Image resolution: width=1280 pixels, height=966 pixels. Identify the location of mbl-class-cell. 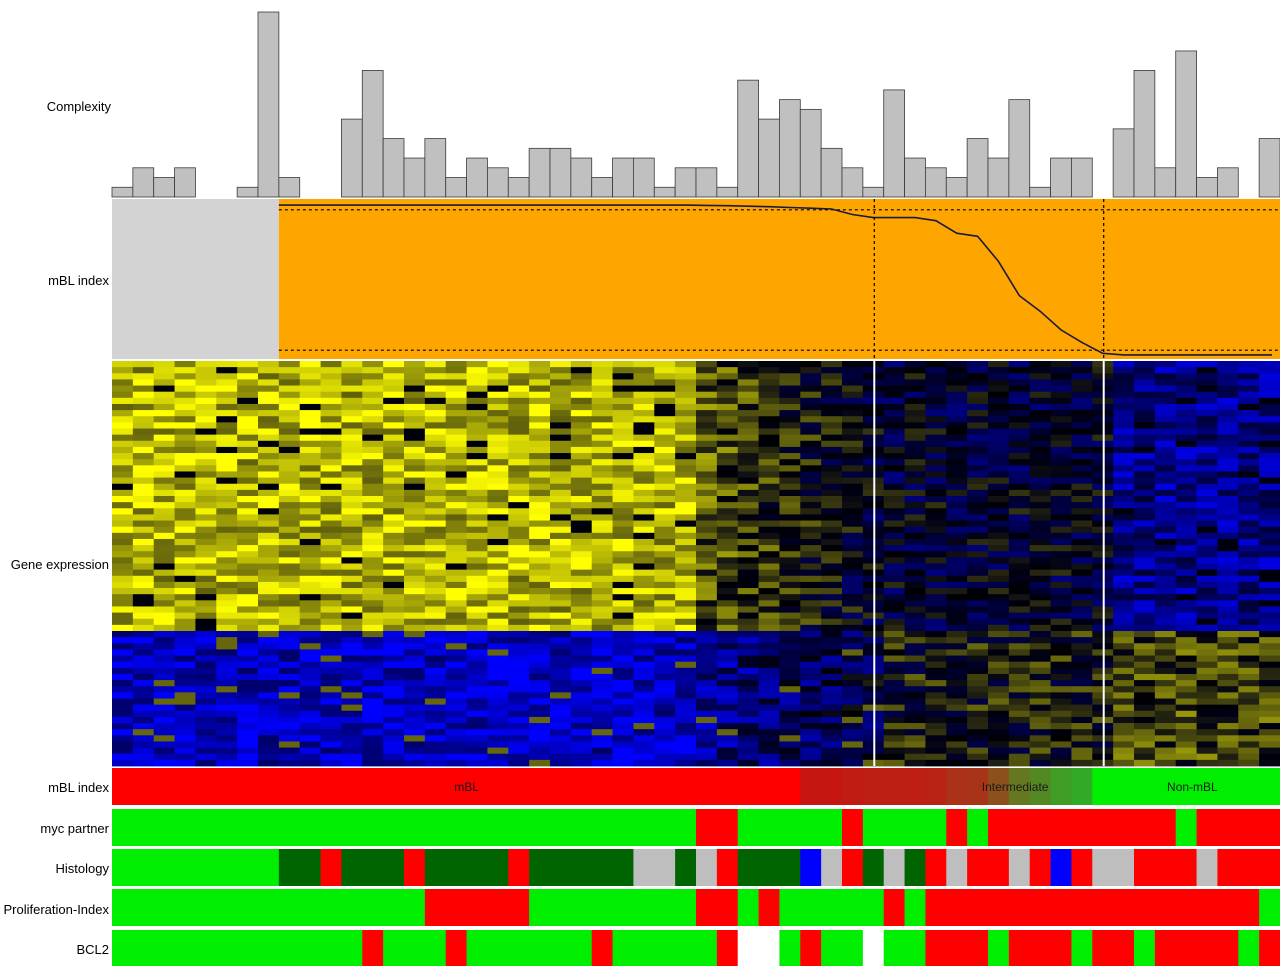
(748, 786).